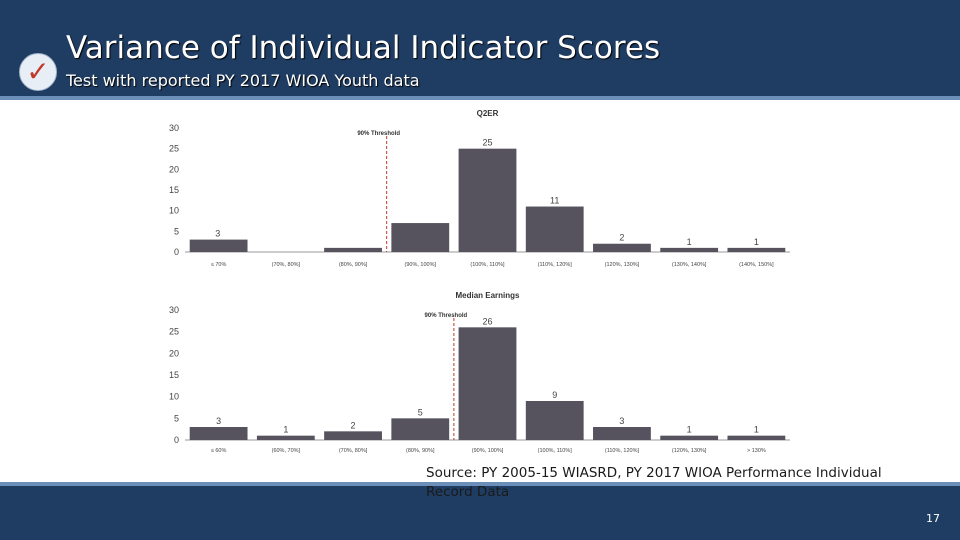 The image size is (960, 540). What do you see at coordinates (756, 451) in the screenshot?
I see `x-tick-label: > 130%` at bounding box center [756, 451].